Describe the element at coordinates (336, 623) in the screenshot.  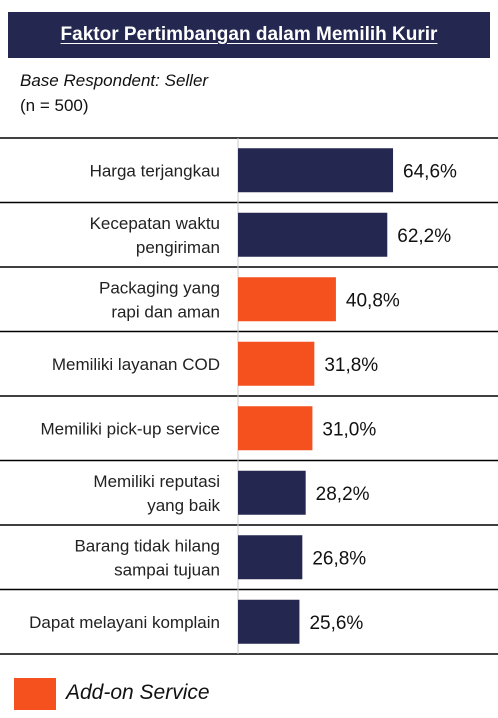
I see `data-label: 25,6%` at that location.